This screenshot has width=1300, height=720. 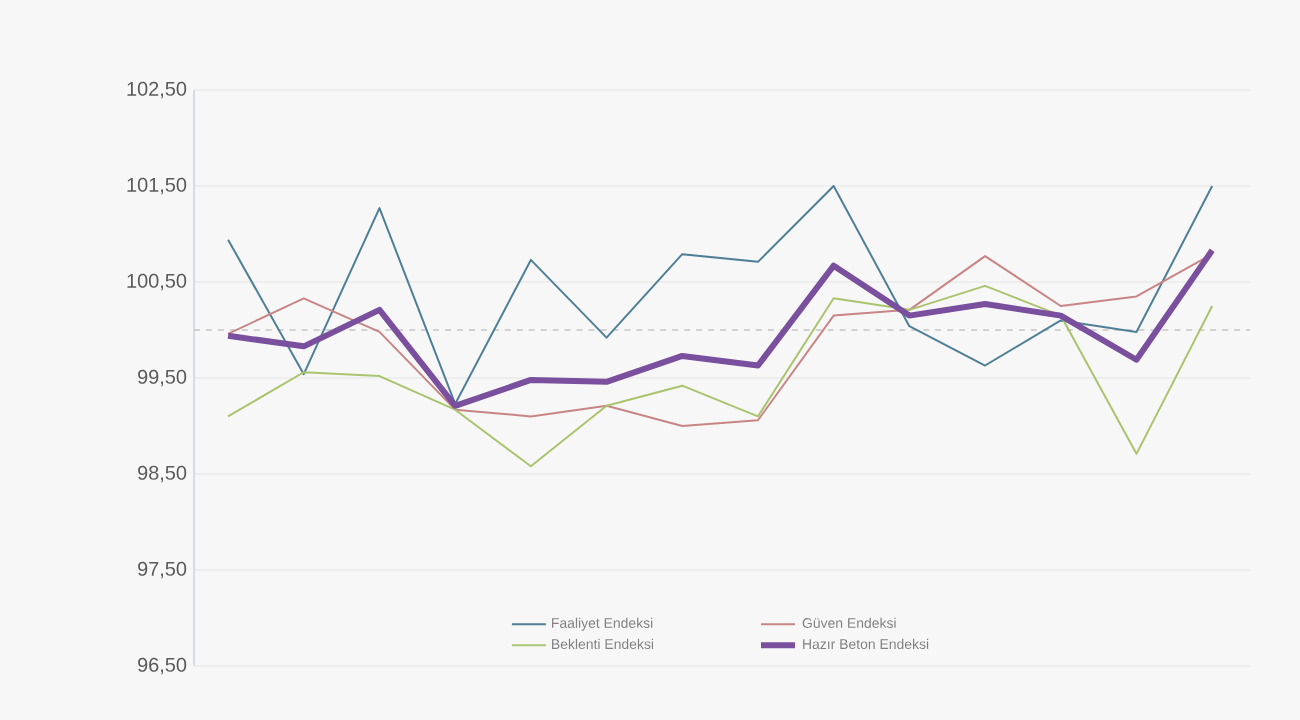 I want to click on y-tick-label: 101,50, so click(x=157, y=186).